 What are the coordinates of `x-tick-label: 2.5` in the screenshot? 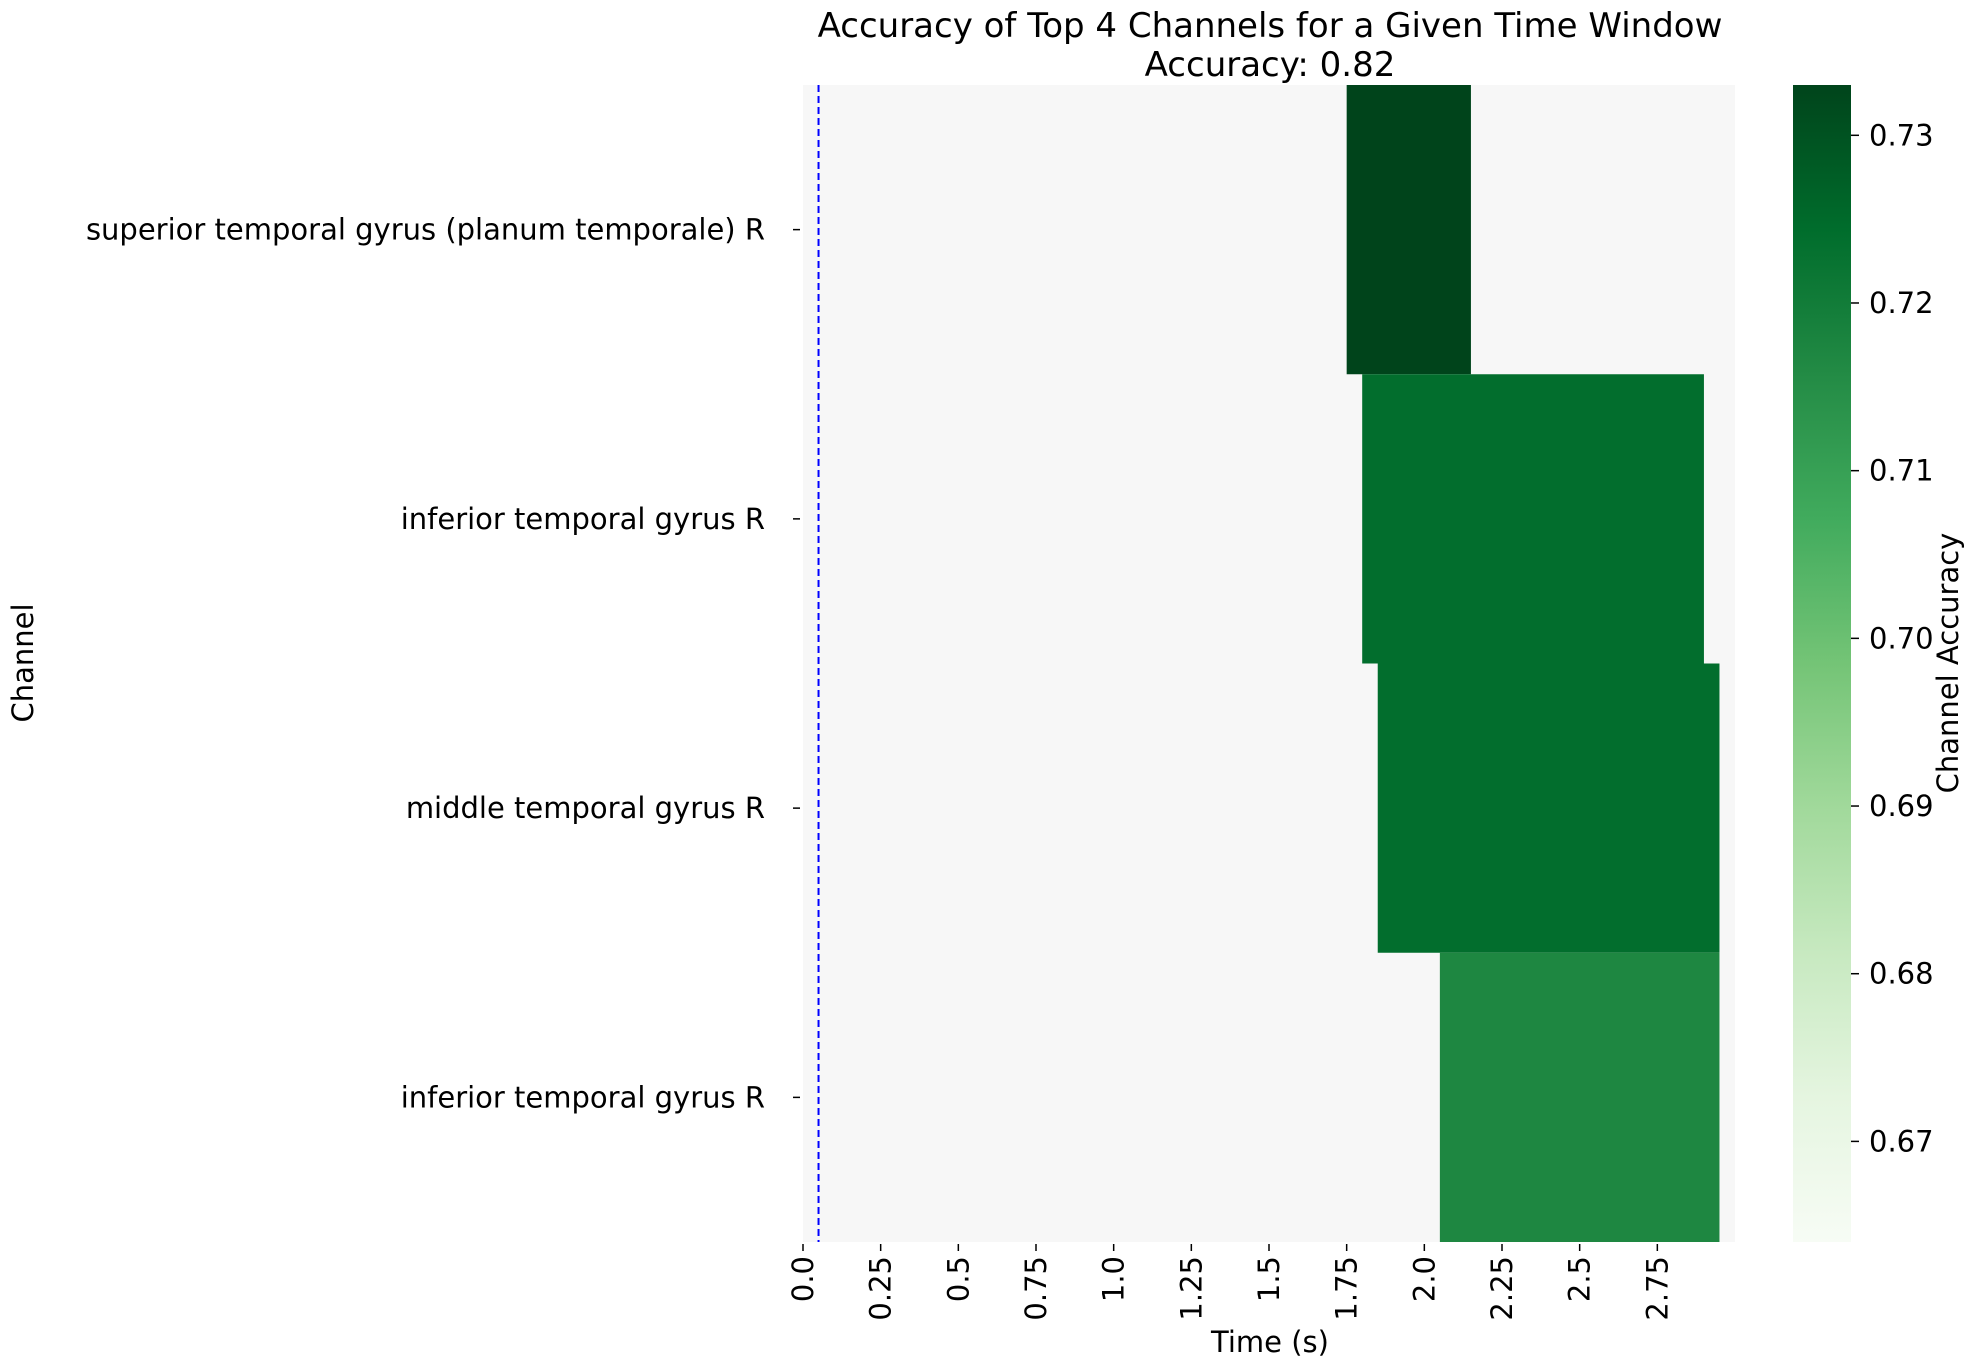 It's located at (1580, 1279).